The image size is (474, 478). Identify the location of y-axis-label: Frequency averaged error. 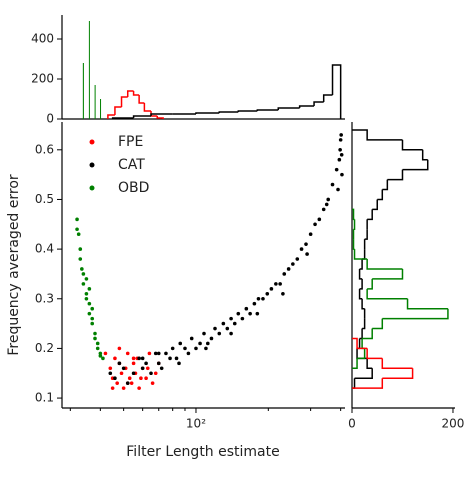
(14, 265).